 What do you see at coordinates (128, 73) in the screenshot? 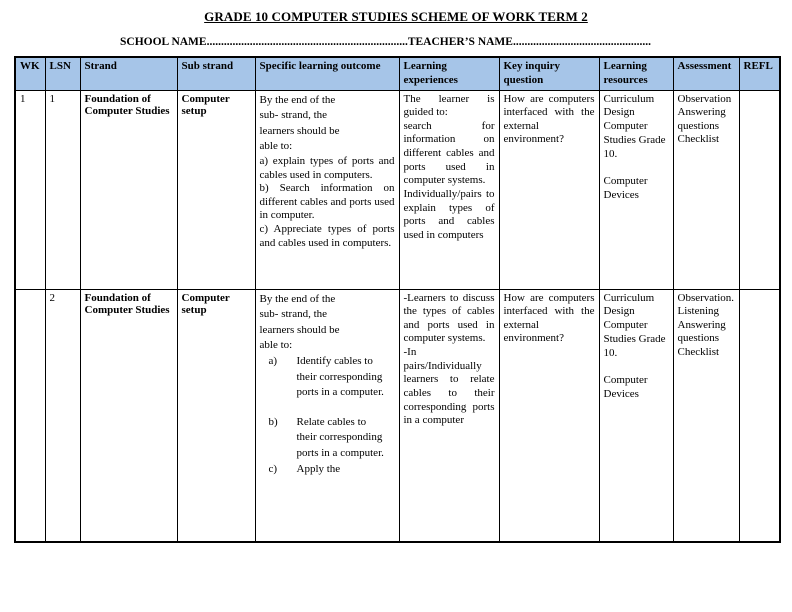
I see `col-header-strand: Strand` at bounding box center [128, 73].